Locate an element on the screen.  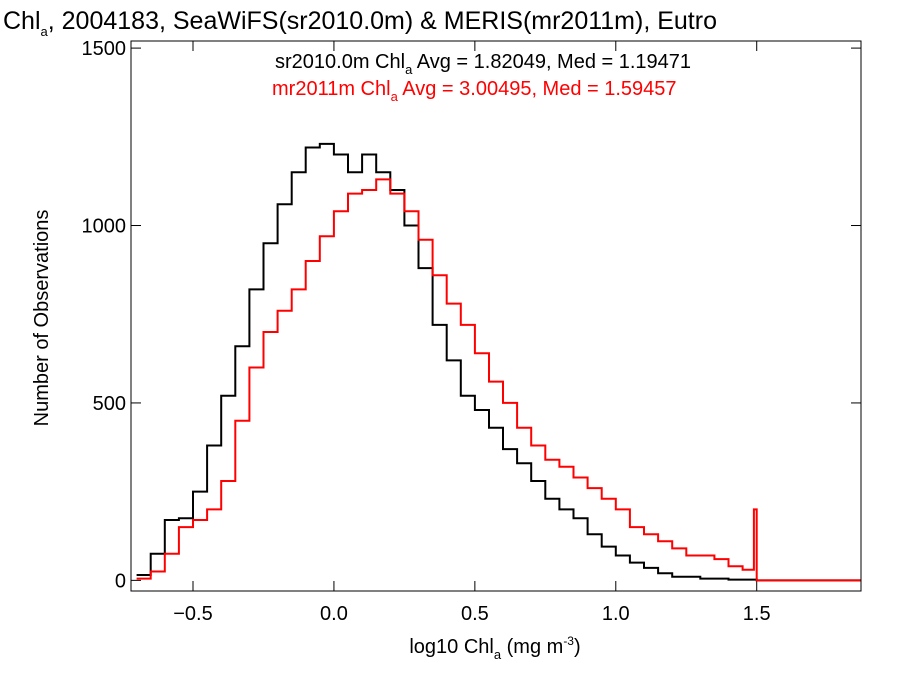
x-tick-label: 1.5 is located at coordinates (757, 614).